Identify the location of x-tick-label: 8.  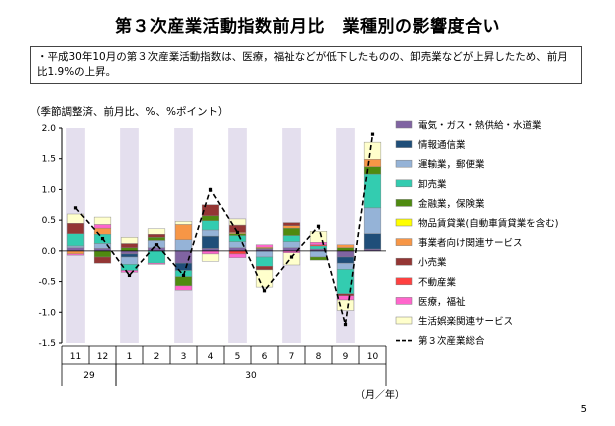
(319, 357).